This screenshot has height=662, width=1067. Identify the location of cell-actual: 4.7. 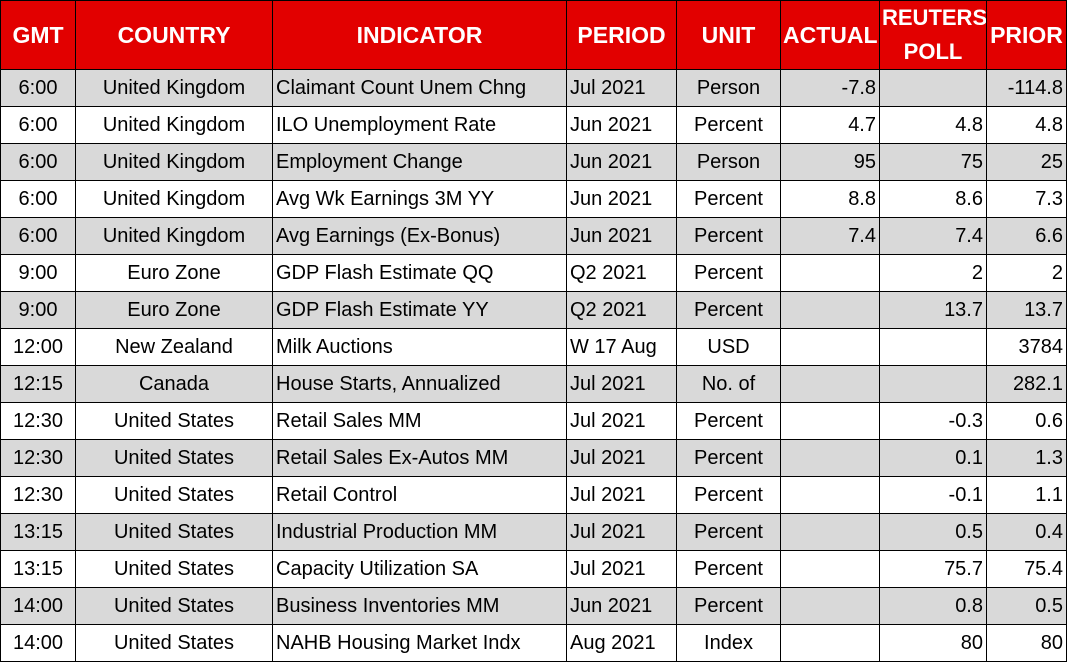
(830, 125).